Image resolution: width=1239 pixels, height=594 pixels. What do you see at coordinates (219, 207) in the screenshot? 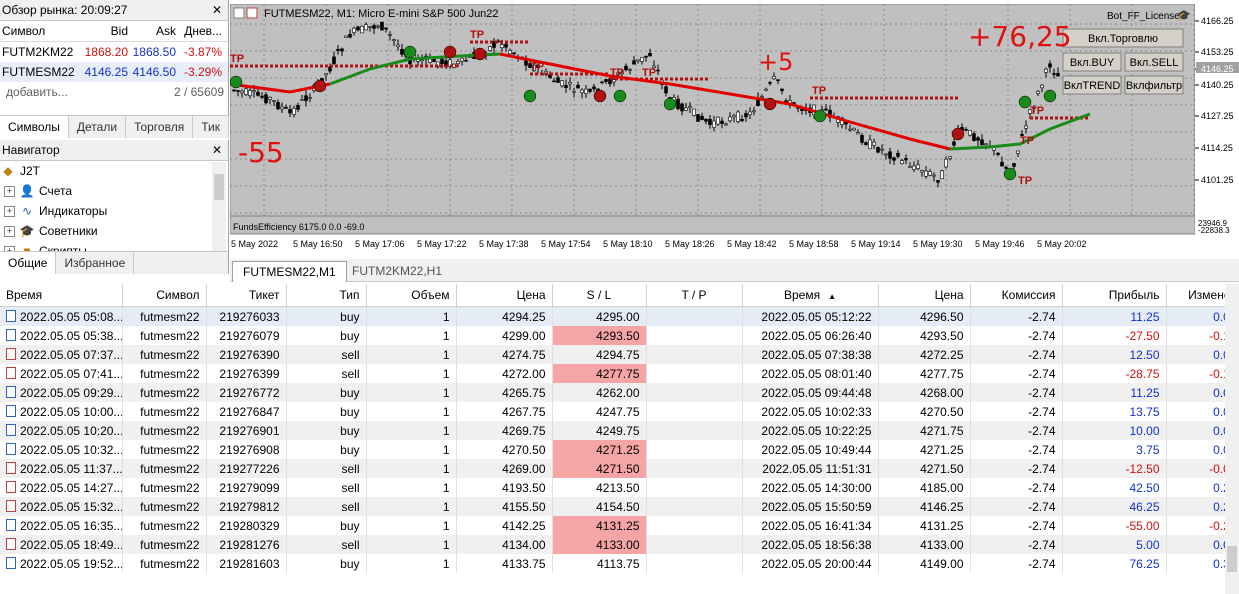
I see `navigator-scrollbar` at bounding box center [219, 207].